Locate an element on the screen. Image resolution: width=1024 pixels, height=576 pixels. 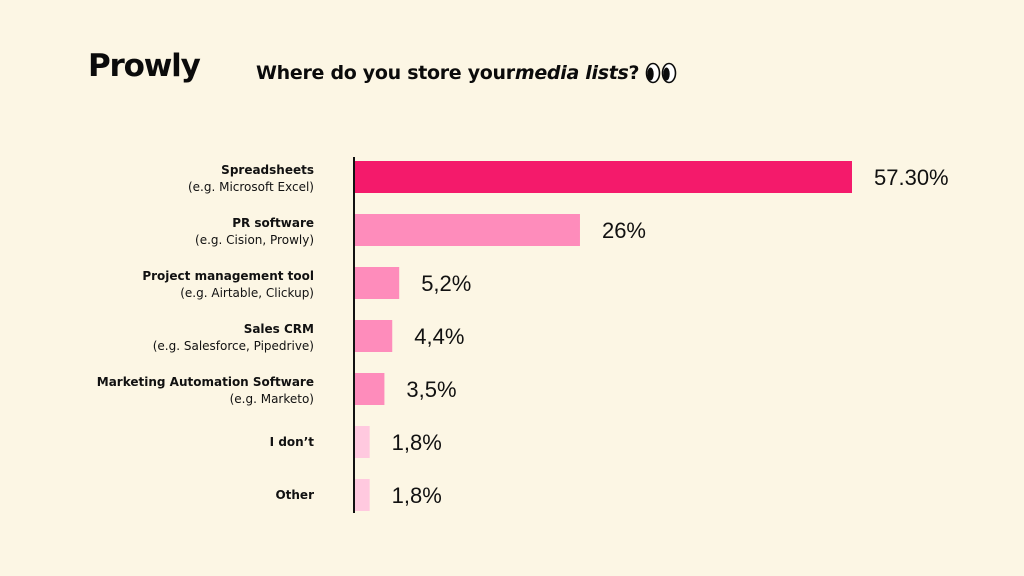
category-label-6: Other is located at coordinates (294, 495).